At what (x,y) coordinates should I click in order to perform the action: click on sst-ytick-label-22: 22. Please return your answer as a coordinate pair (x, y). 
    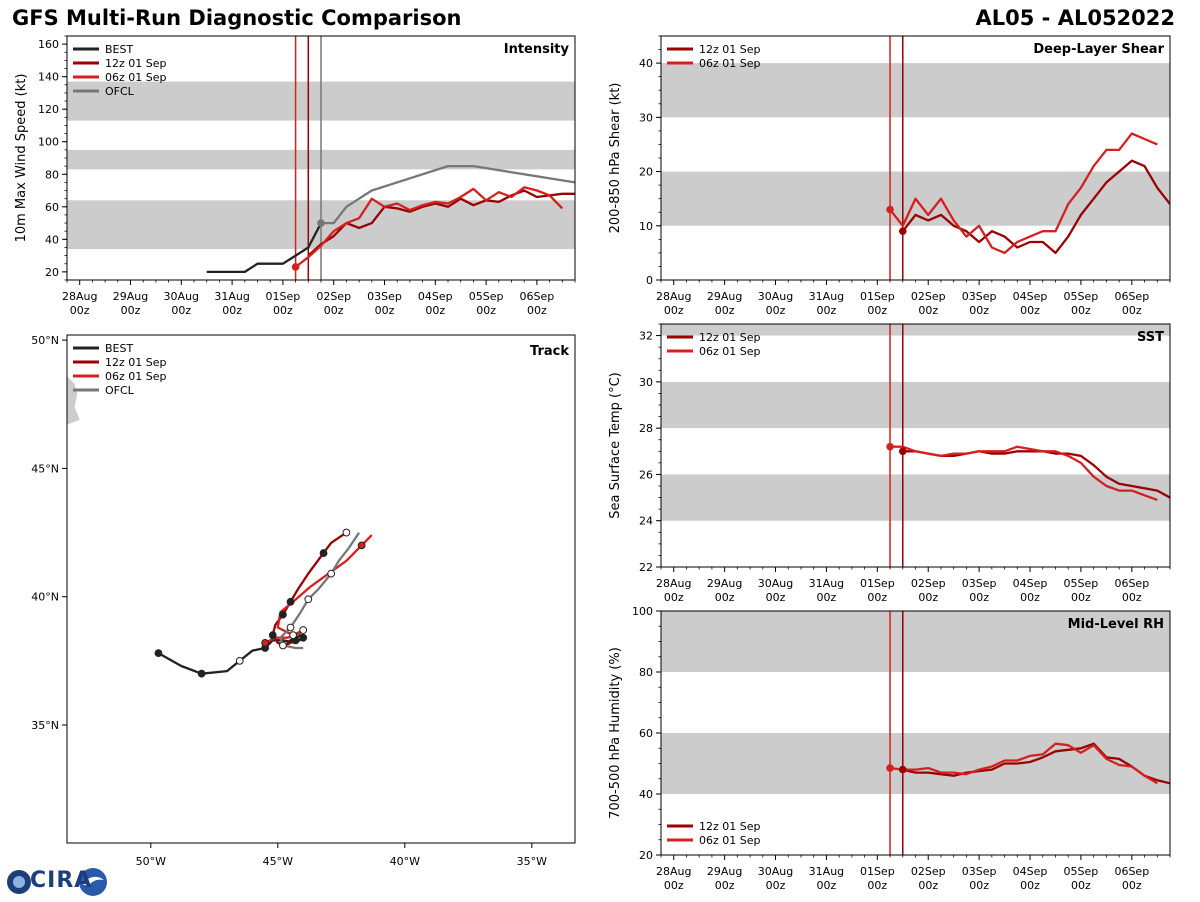
    Looking at the image, I should click on (646, 567).